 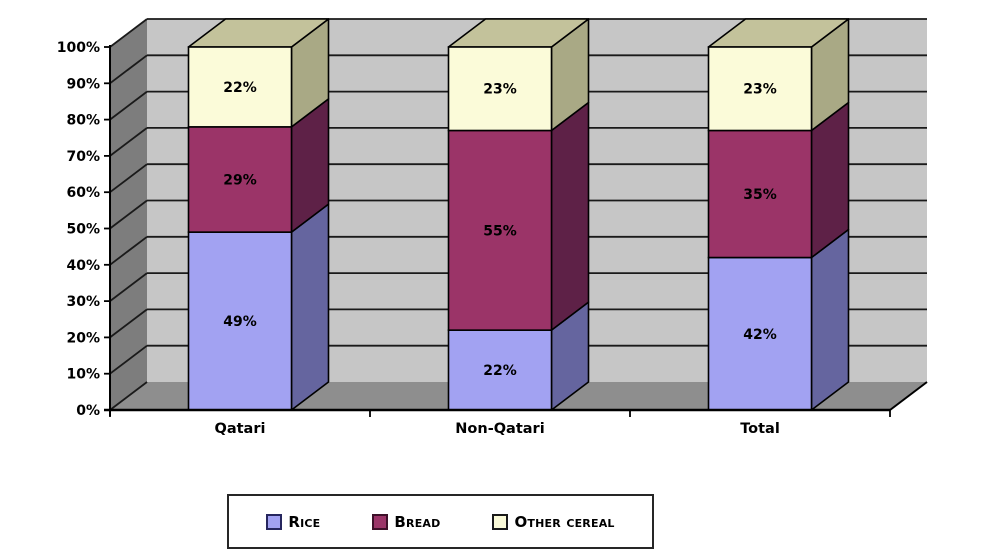 I want to click on bar-value-label: 29%, so click(x=240, y=180).